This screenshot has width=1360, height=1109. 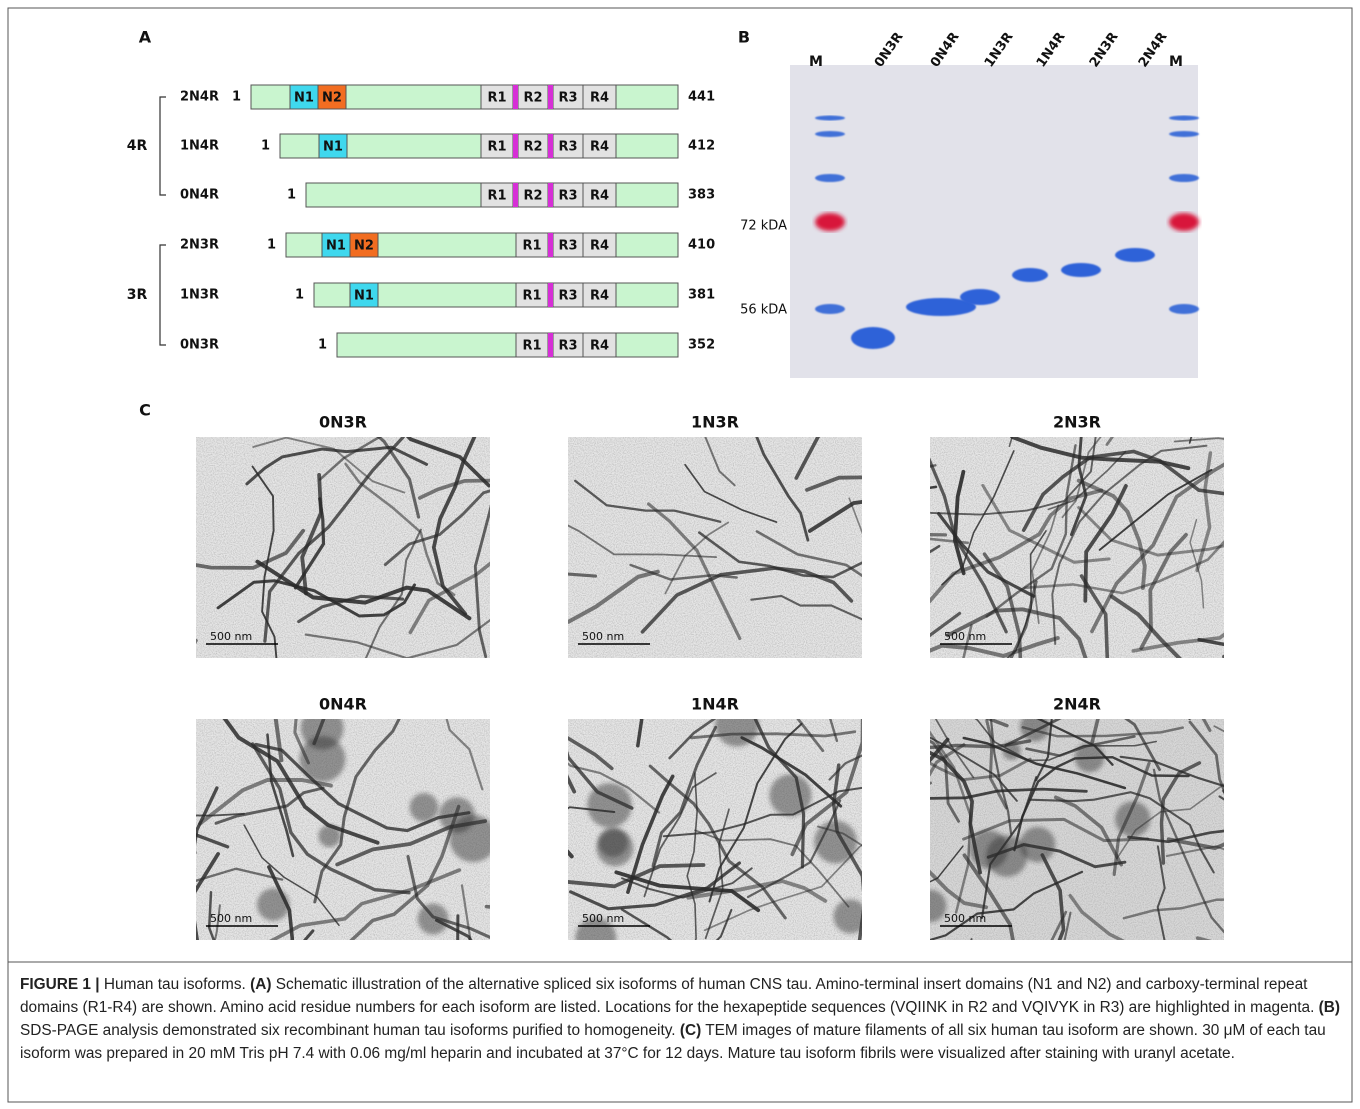 I want to click on group-bracket, so click(x=162, y=295).